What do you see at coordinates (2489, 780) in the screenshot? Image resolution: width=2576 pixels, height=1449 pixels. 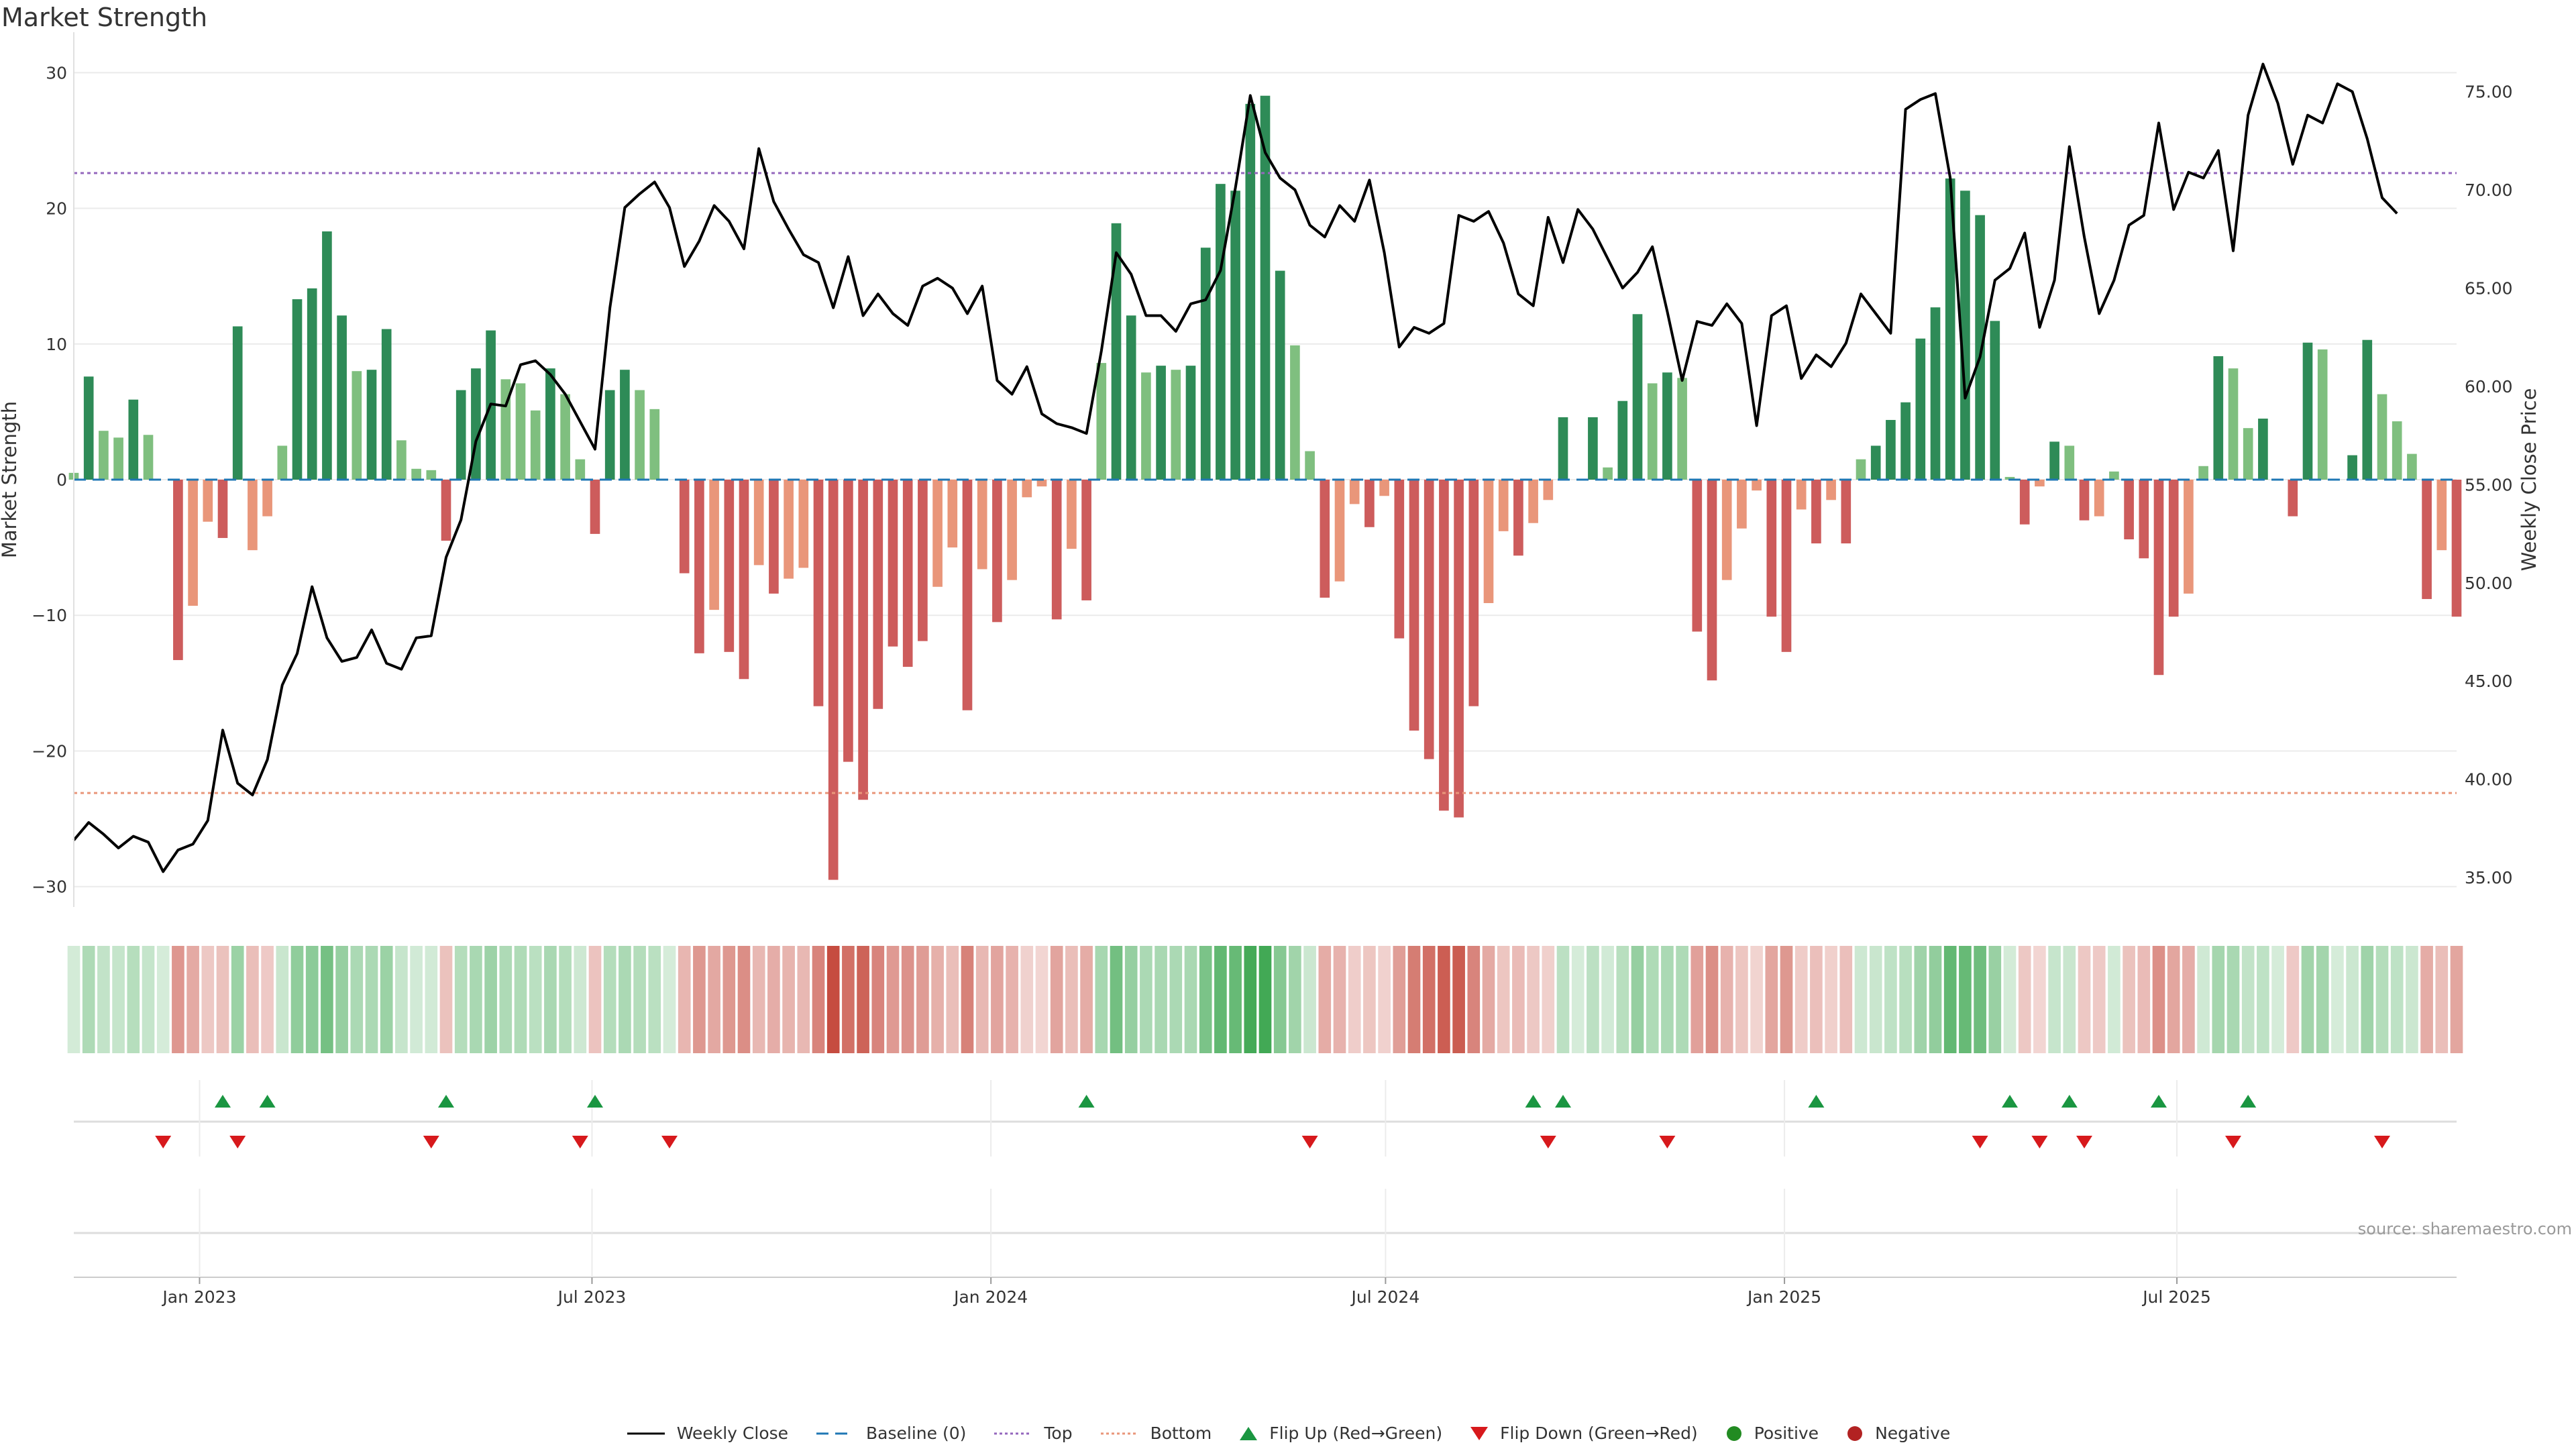 I see `y2-tick-label: 40.00` at bounding box center [2489, 780].